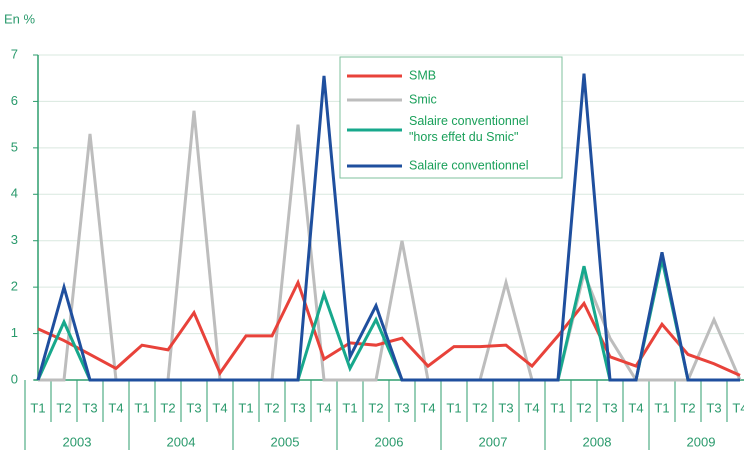  I want to click on year-label: 2009, so click(701, 441).